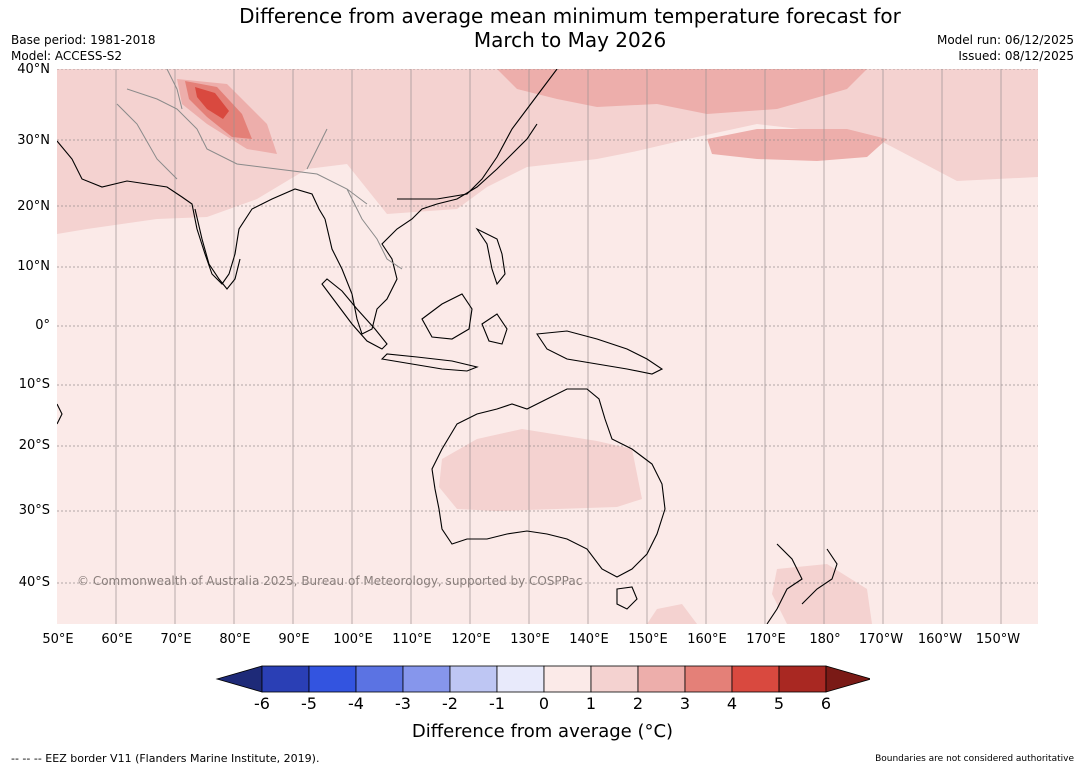  I want to click on lon-label-100e: 100°E, so click(353, 639).